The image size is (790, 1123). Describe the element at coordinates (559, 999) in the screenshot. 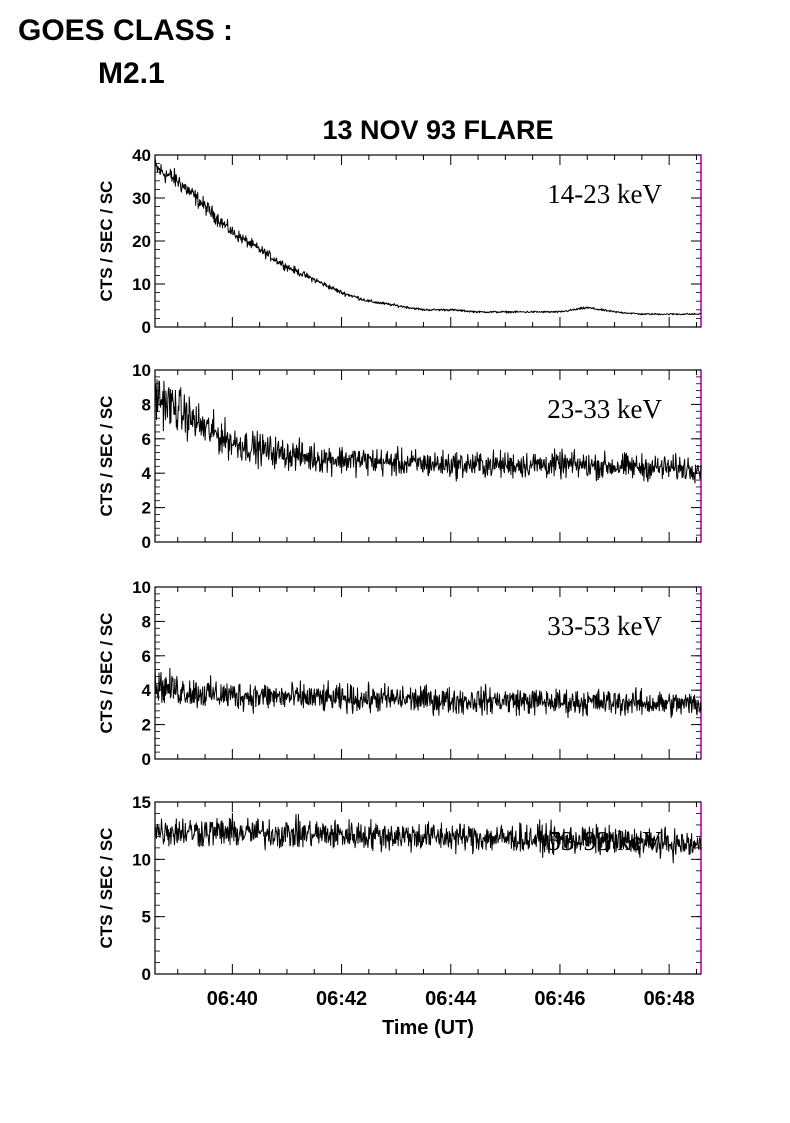

I see `x-tick-label: 06:46` at that location.